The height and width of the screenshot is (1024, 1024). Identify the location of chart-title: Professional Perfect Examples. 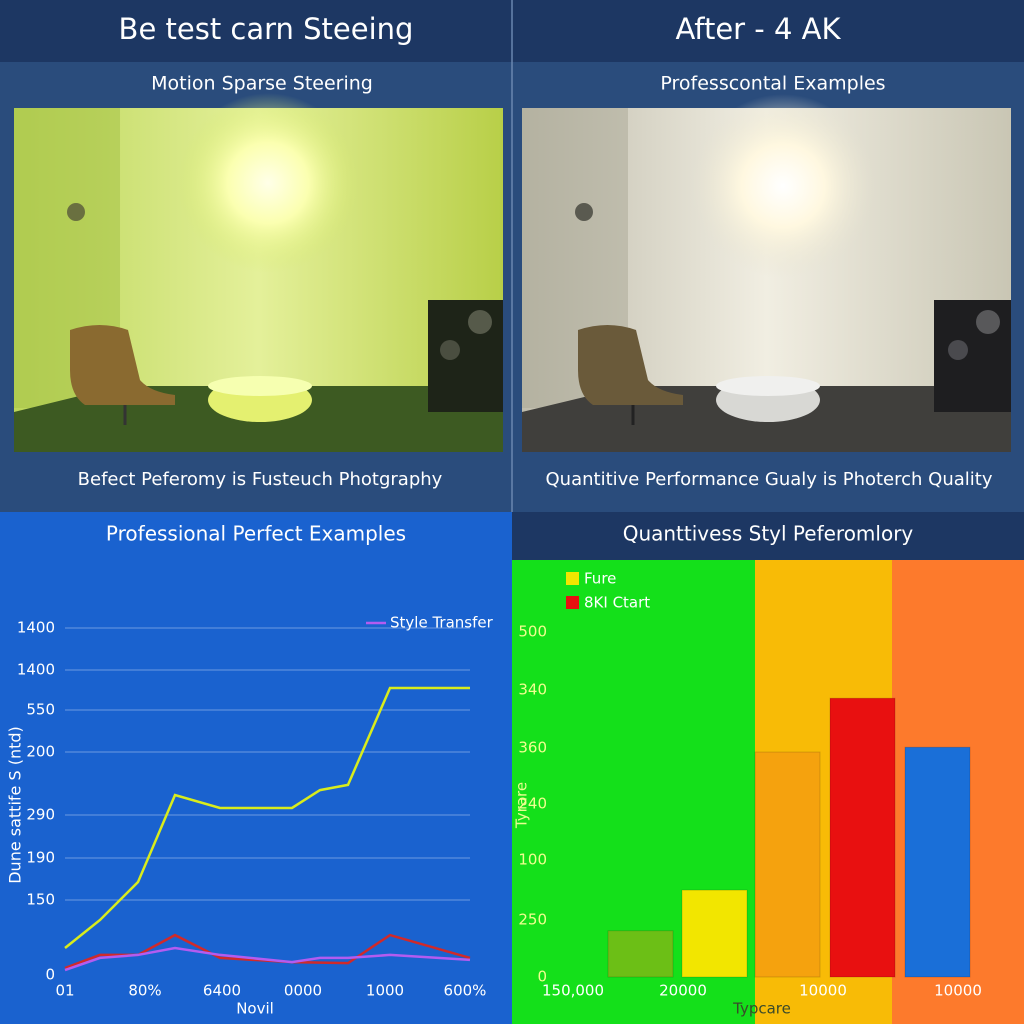
(256, 534).